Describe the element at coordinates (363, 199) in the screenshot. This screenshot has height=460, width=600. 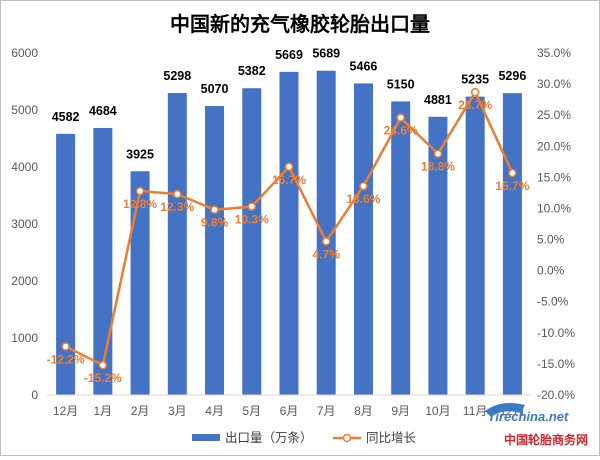
I see `line-data-label: 13.6%` at that location.